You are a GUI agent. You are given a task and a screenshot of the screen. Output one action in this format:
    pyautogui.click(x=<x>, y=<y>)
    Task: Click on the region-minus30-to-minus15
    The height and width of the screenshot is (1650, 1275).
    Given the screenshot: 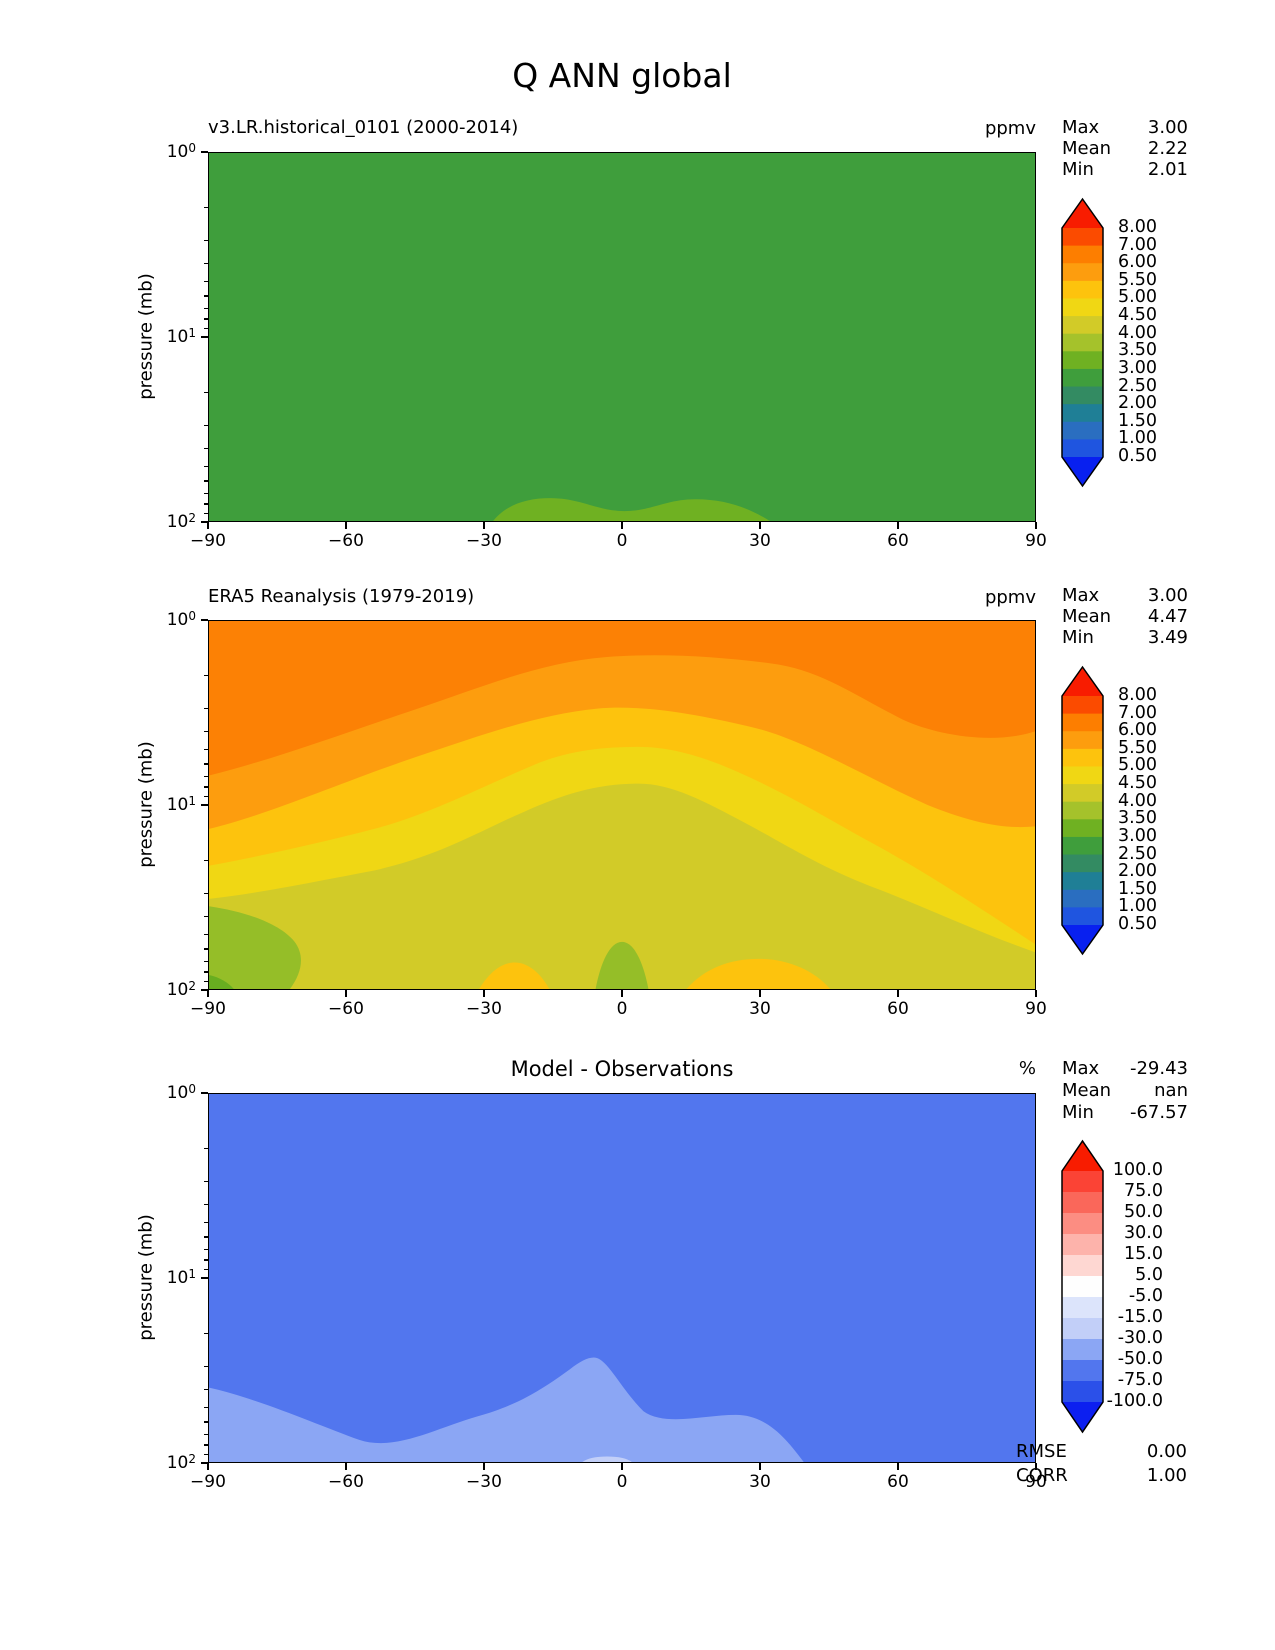 What is the action you would take?
    pyautogui.click(x=607, y=1459)
    